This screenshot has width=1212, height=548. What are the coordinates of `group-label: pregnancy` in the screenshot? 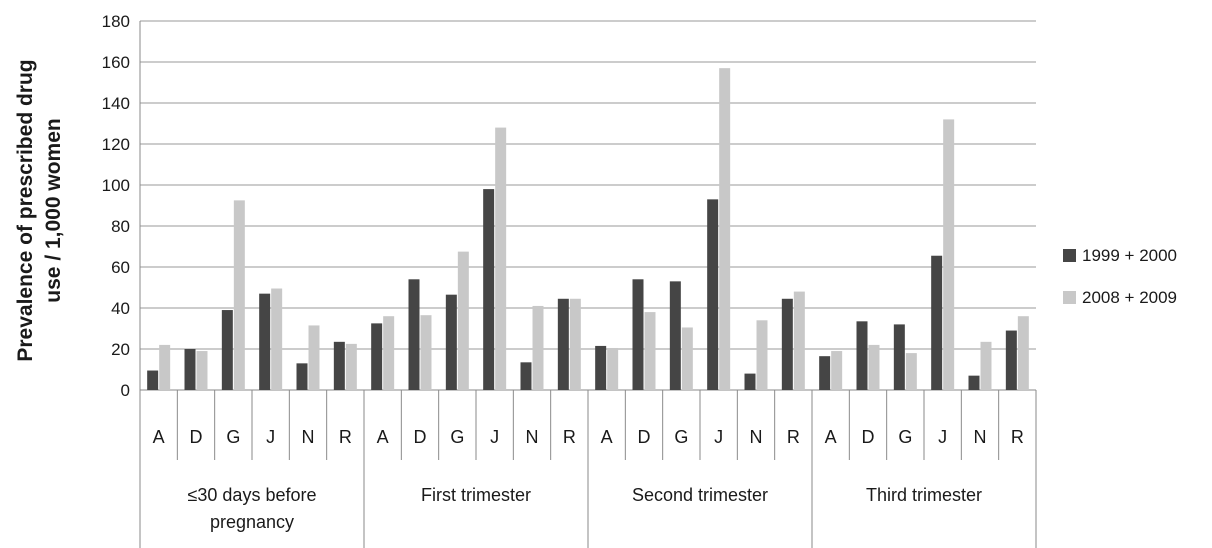 It's located at (252, 522).